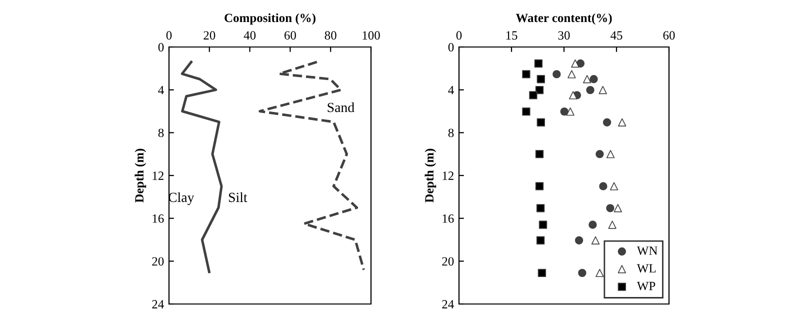 This screenshot has width=800, height=311. I want to click on legend-label: WL, so click(646, 268).